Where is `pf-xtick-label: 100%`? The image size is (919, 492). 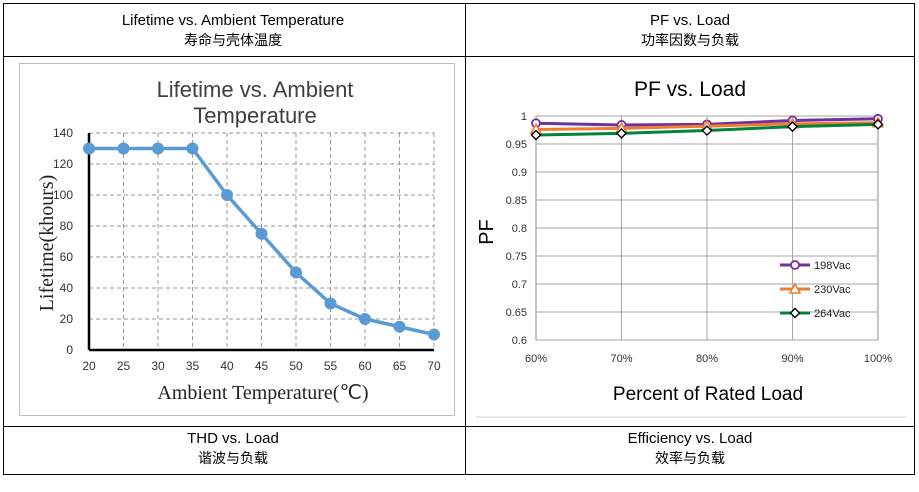 pf-xtick-label: 100% is located at coordinates (878, 359).